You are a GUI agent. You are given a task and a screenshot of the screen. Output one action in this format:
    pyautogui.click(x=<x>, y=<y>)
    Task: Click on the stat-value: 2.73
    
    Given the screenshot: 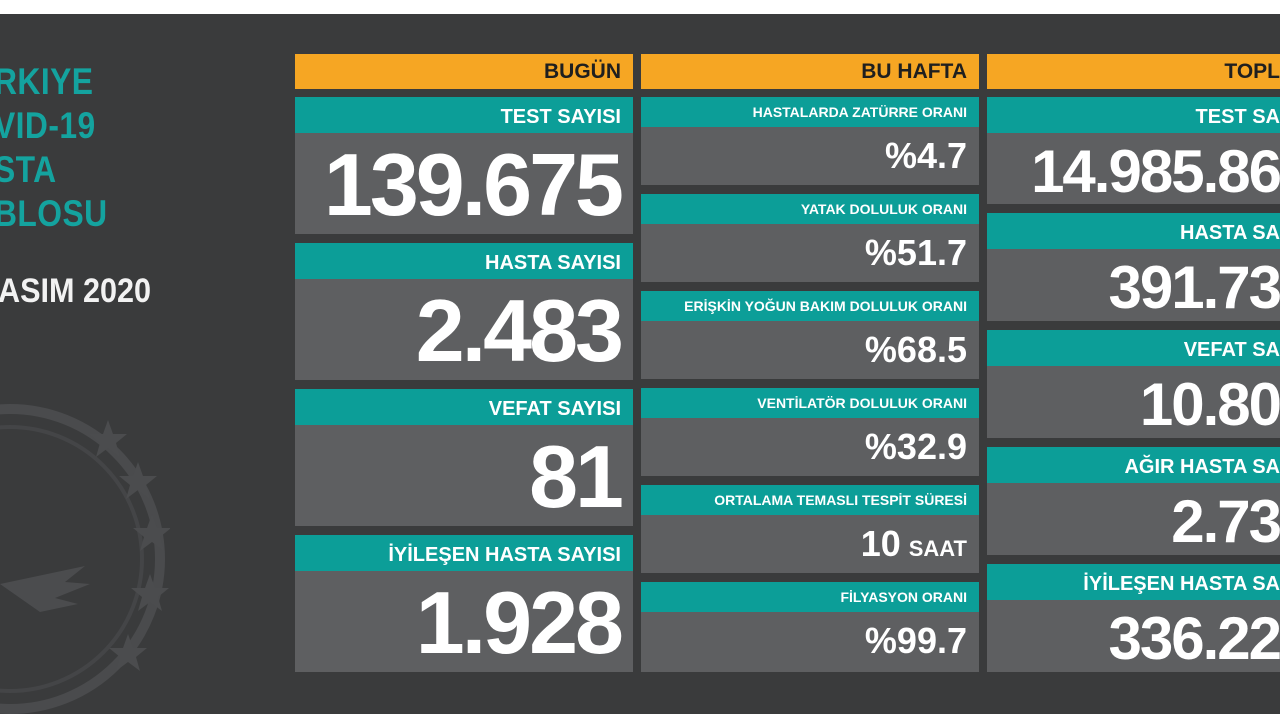 What is the action you would take?
    pyautogui.click(x=1133, y=519)
    